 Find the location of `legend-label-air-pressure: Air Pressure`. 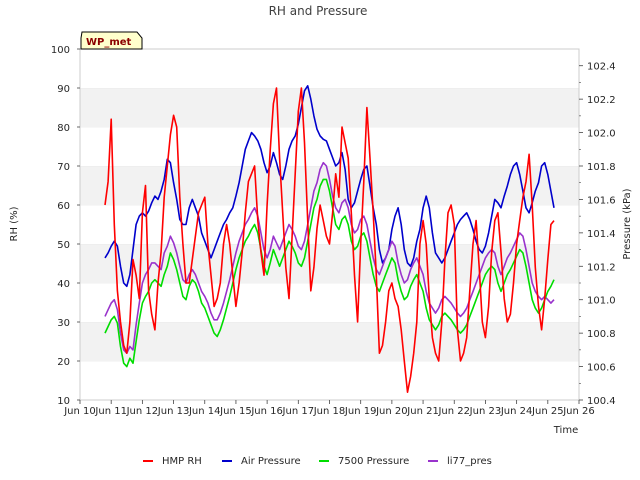

legend-label-air-pressure: Air Pressure is located at coordinates (271, 461).